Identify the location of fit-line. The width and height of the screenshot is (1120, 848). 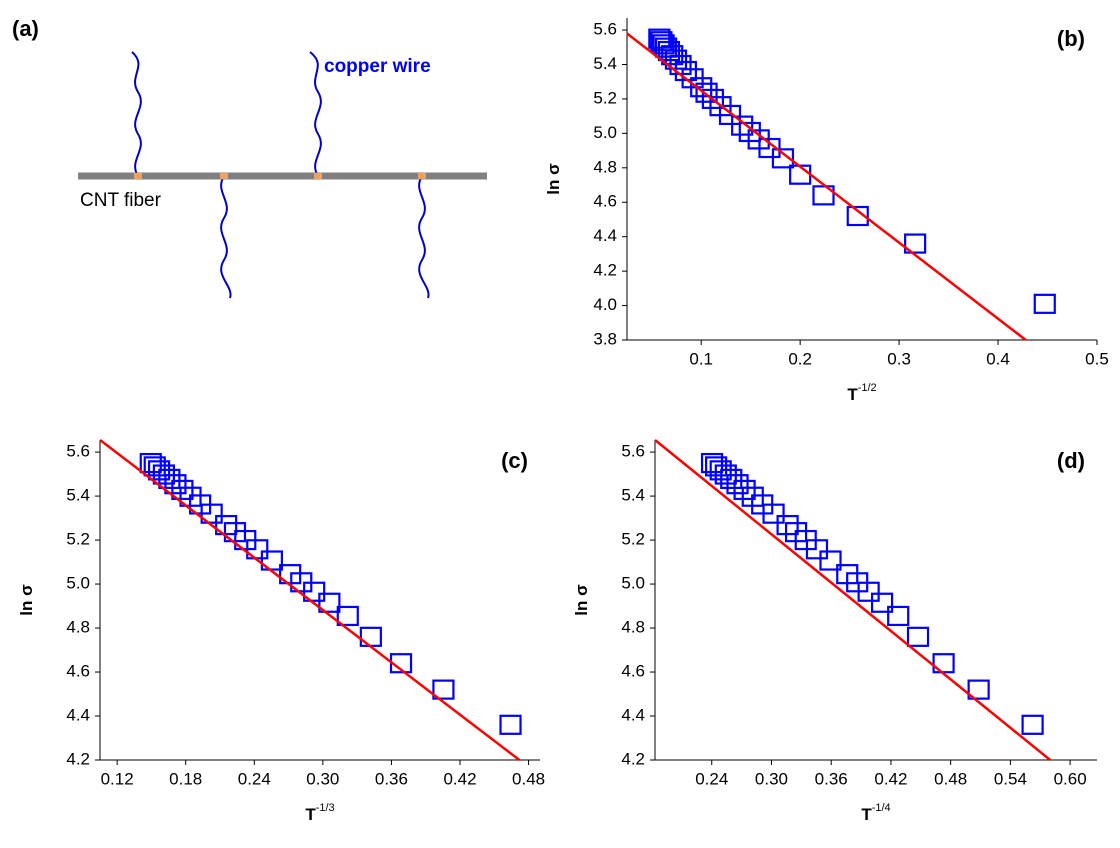
(310, 600).